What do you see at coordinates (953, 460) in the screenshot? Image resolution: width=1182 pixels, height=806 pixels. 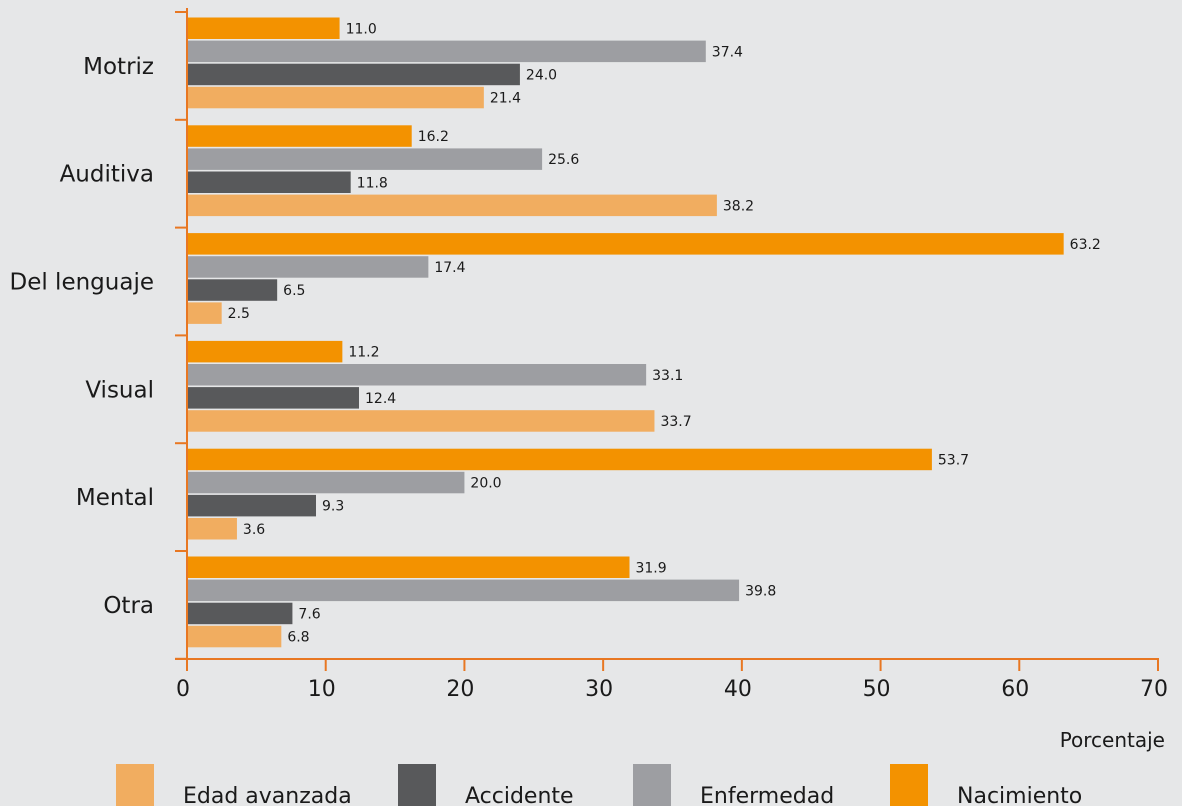 I see `value-label-mental-nacimiento: 53.7` at bounding box center [953, 460].